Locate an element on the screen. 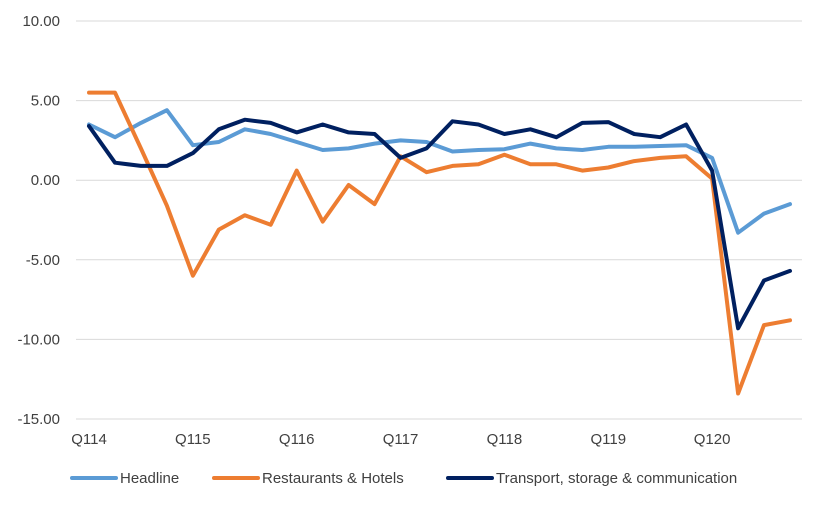 The height and width of the screenshot is (505, 831). y-axis-tick-labels: 10.00 5.00 0.00 -5.00 -10.00 -15.00 is located at coordinates (38, 220).